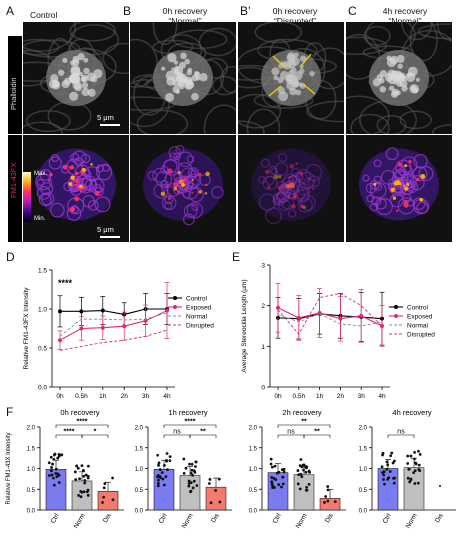 The height and width of the screenshot is (550, 464). I want to click on title-c-line1: 4h recovery, so click(405, 11).